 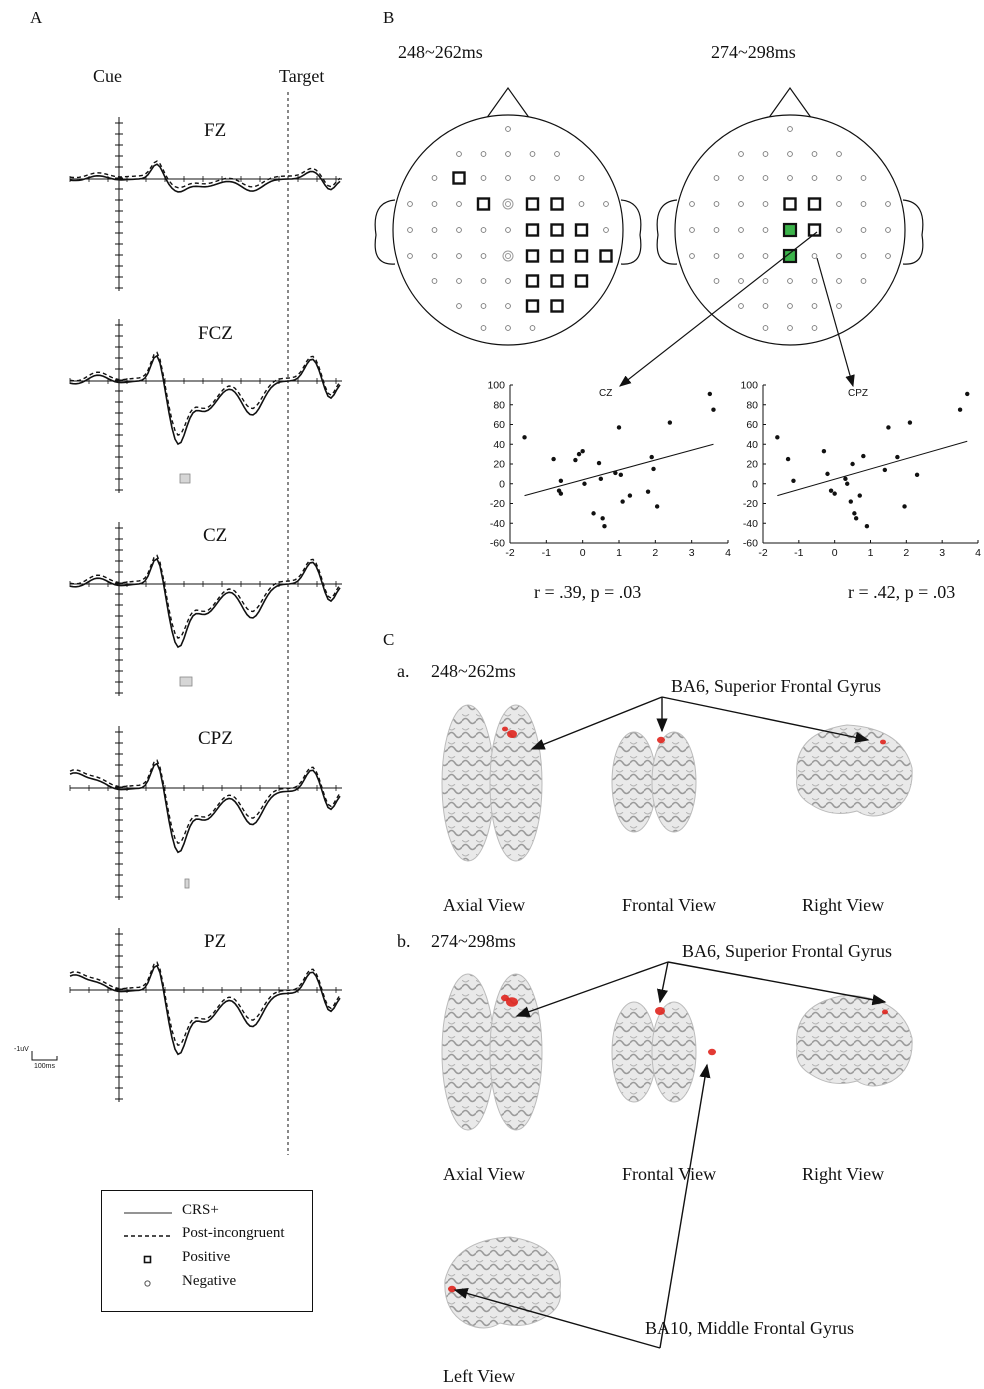 What do you see at coordinates (762, 553) in the screenshot?
I see `cpz-x-tick-label: -2` at bounding box center [762, 553].